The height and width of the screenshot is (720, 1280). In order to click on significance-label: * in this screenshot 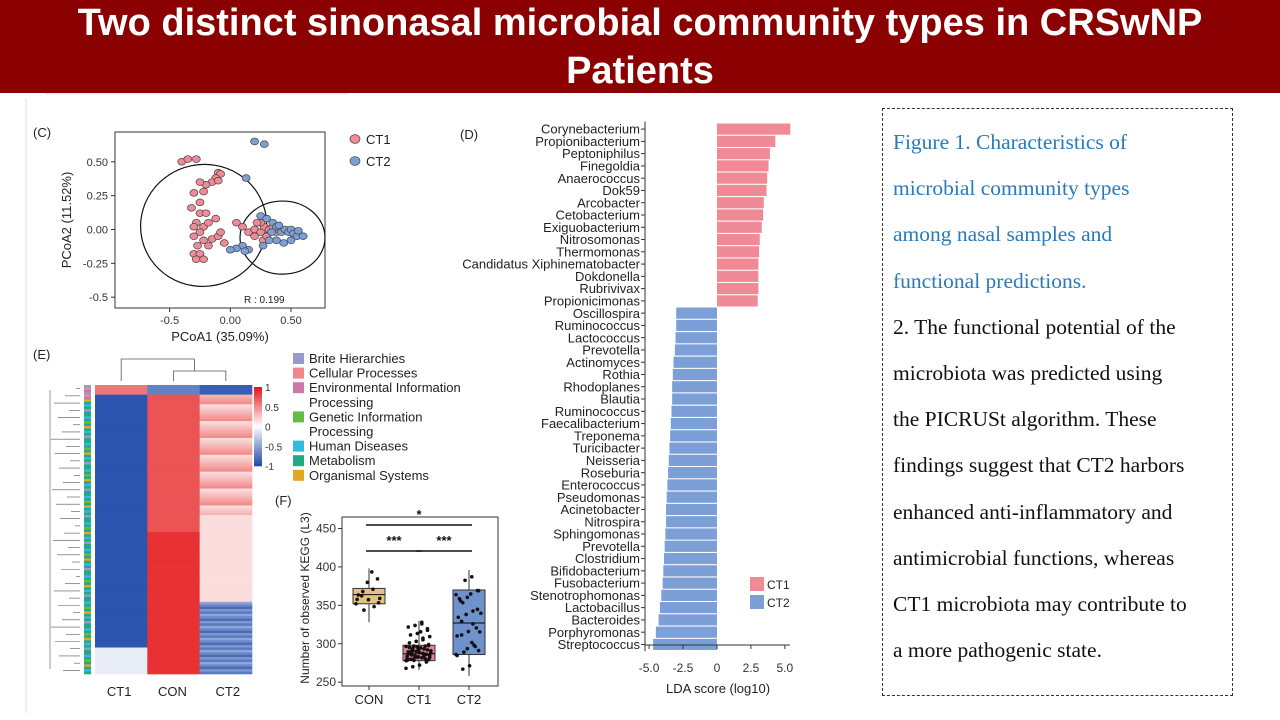, I will do `click(419, 514)`.